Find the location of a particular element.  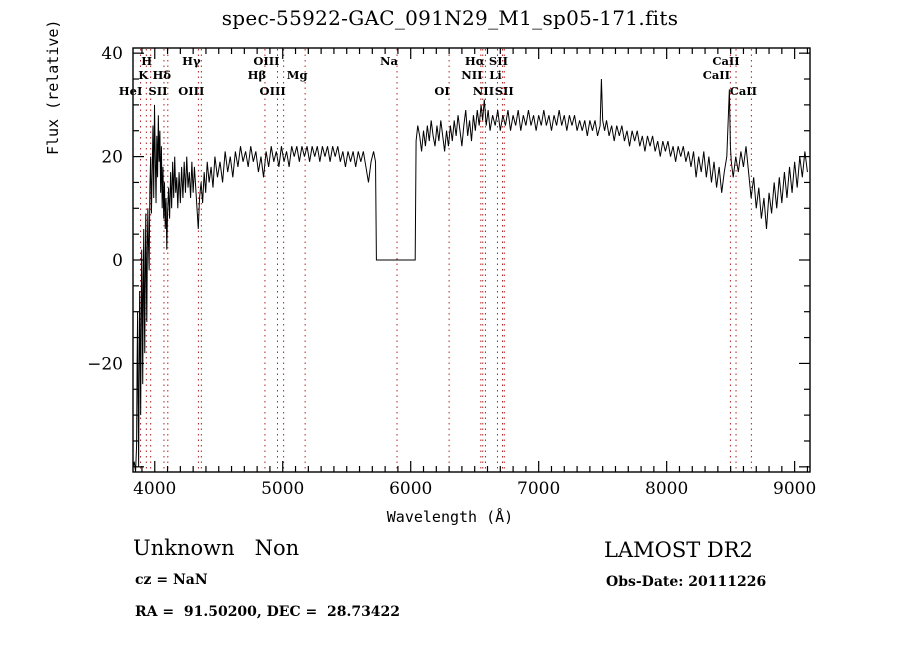

y-tick-label: 40 is located at coordinates (112, 54).